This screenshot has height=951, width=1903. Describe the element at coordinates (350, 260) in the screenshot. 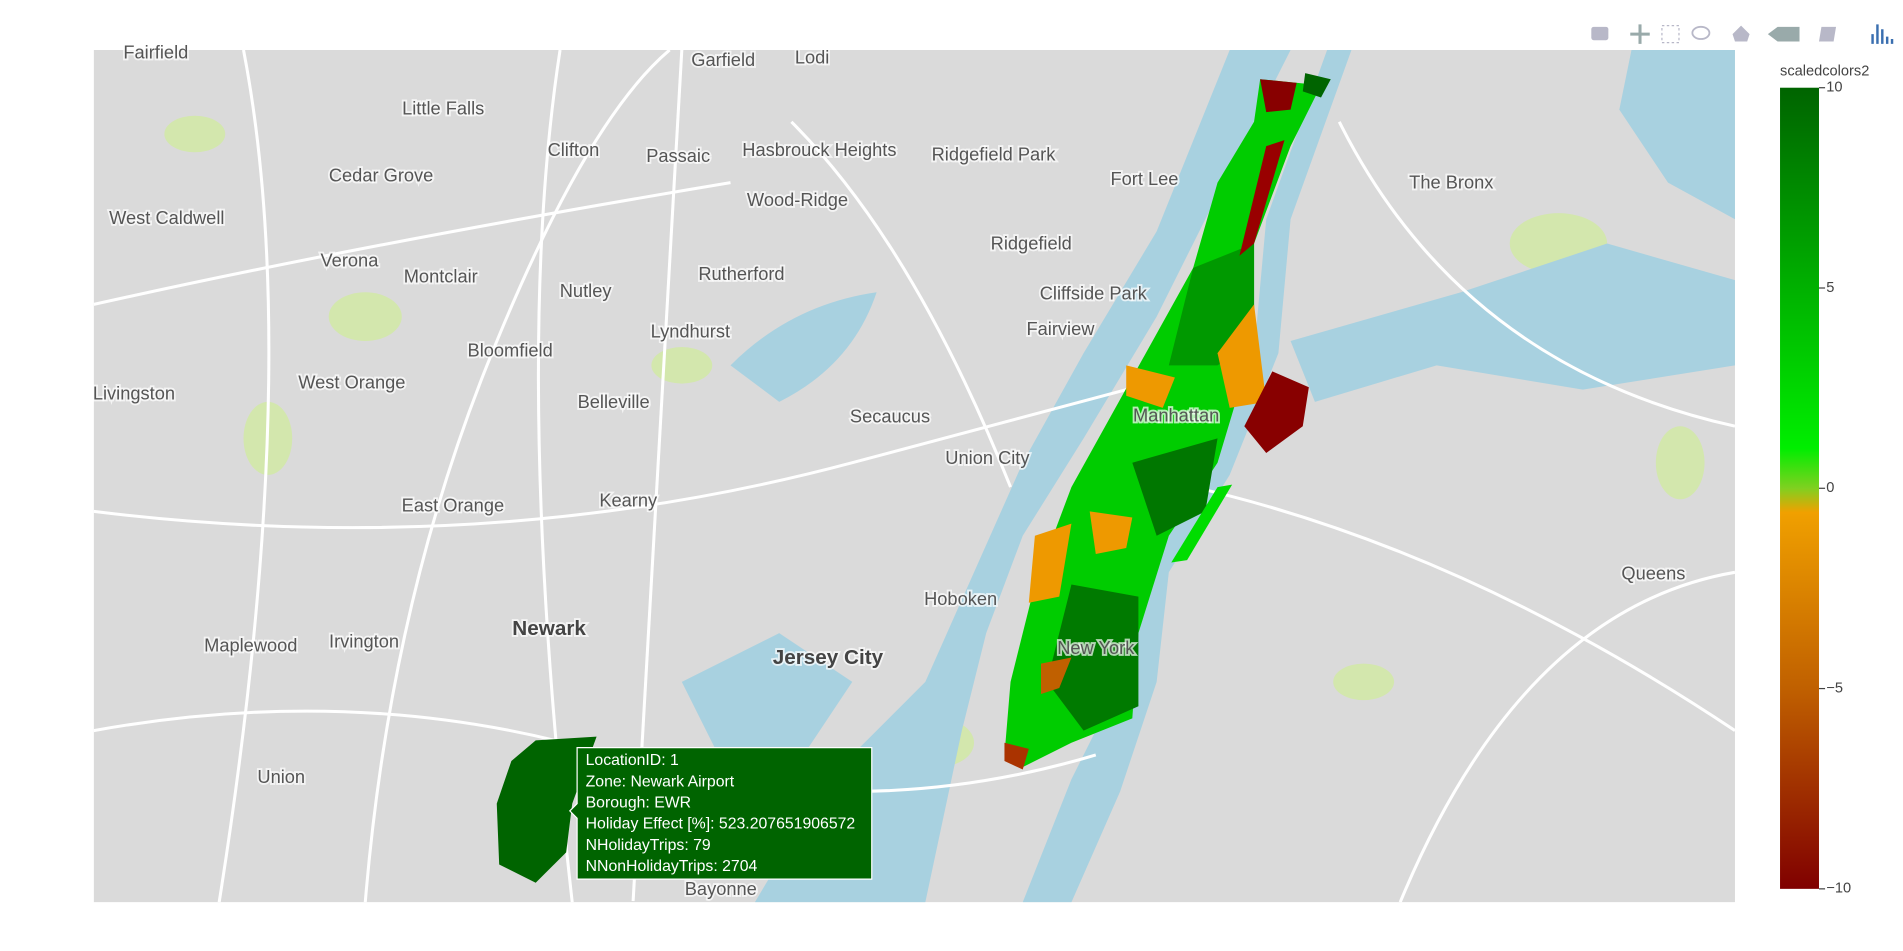

I see `place-label: Verona` at that location.